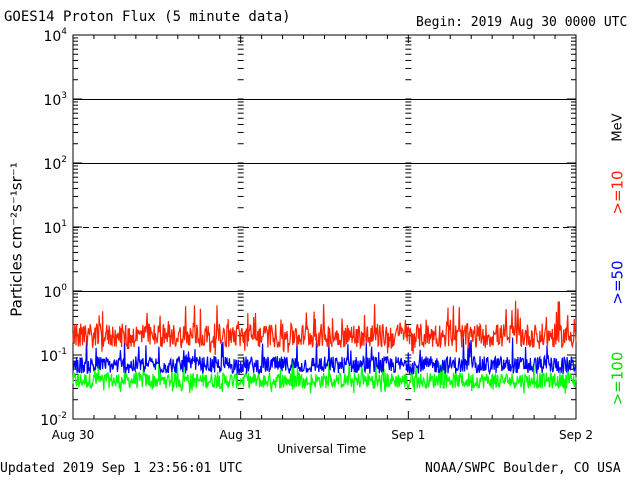 The image size is (640, 480). What do you see at coordinates (53, 356) in the screenshot?
I see `y-tick-label: 10⁻¹` at bounding box center [53, 356].